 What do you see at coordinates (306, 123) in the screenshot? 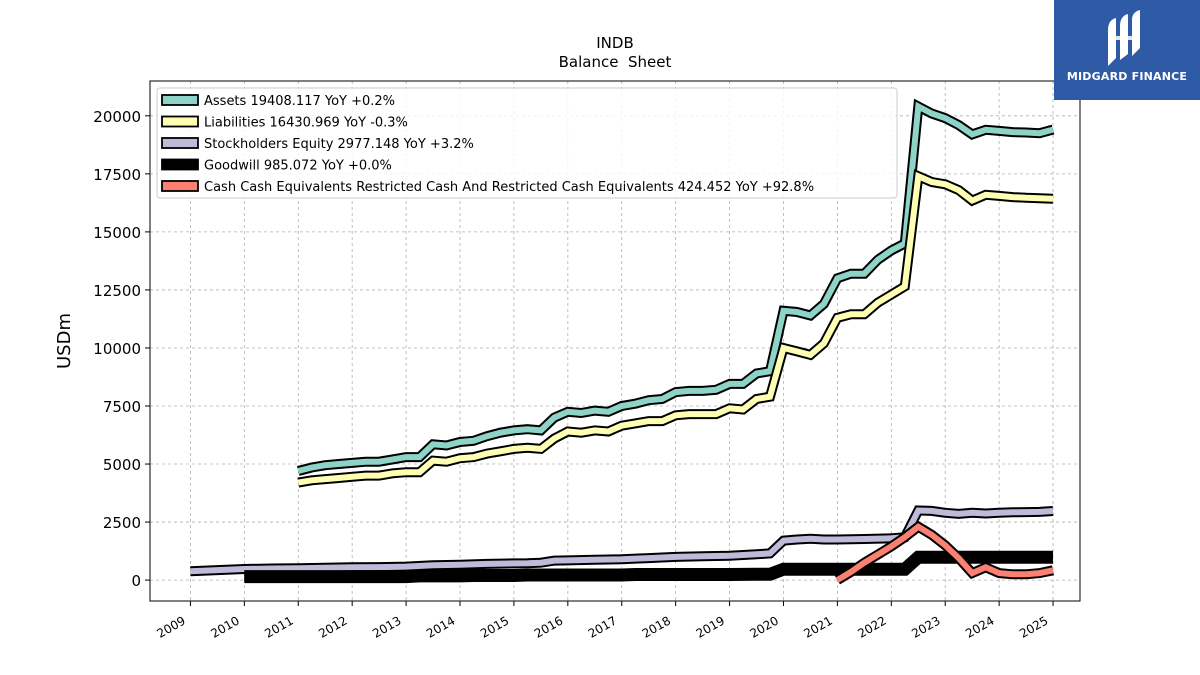
I see `legend-entry: Liabilities 16430.969 YoY -0.3%` at bounding box center [306, 123].